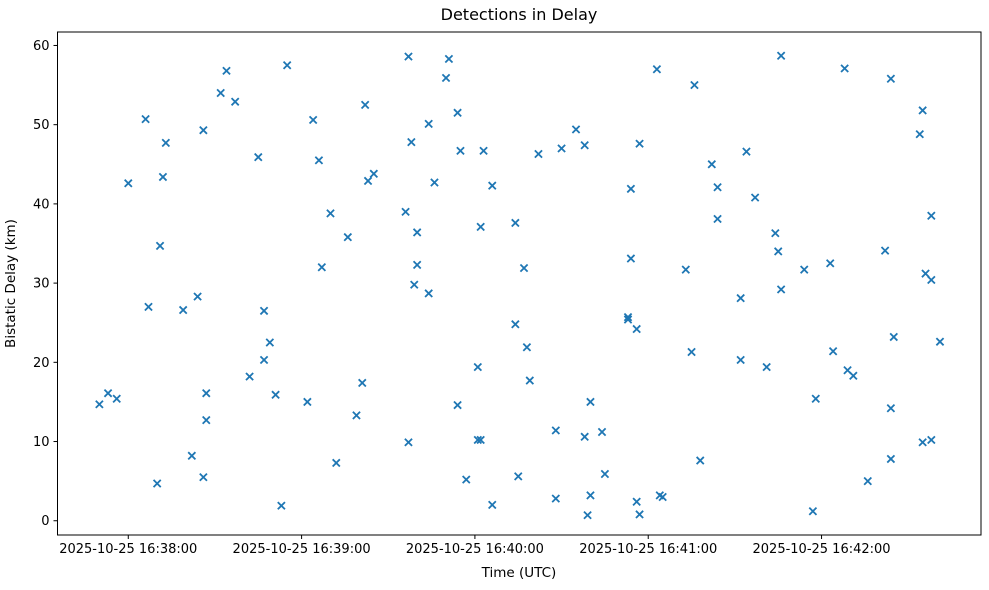 This screenshot has height=590, width=989. Describe the element at coordinates (41, 363) in the screenshot. I see `y-tick-label: 20` at that location.